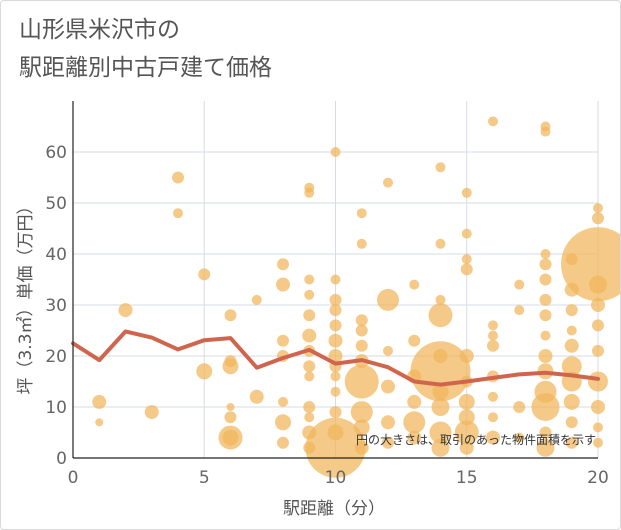 The image size is (621, 530). What do you see at coordinates (61, 459) in the screenshot?
I see `y-tick-label: 0` at bounding box center [61, 459].